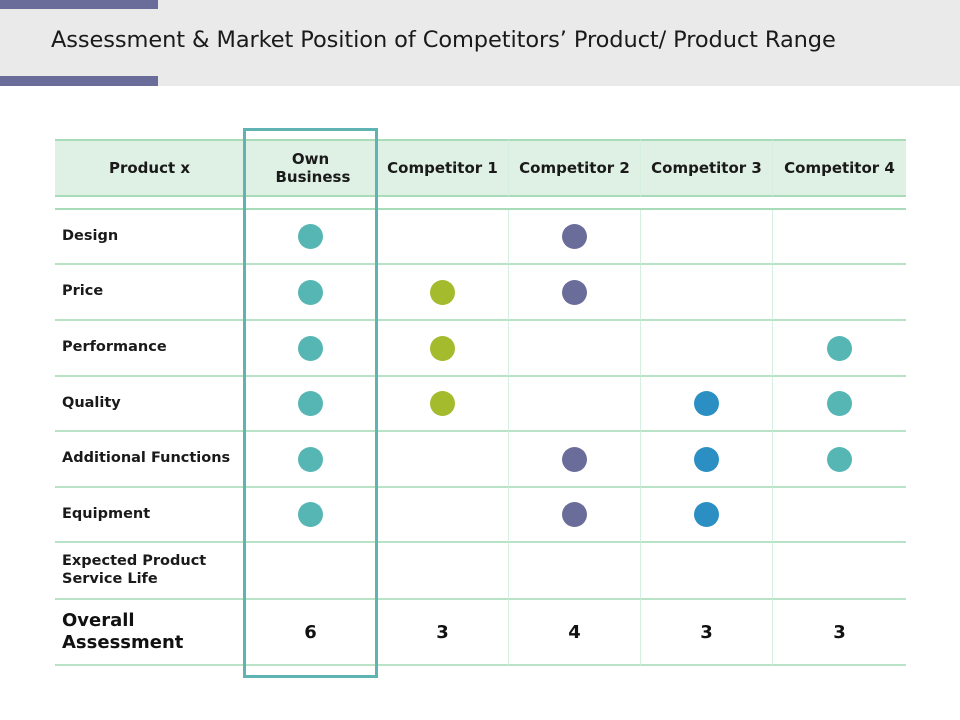  I want to click on column-header-label: Competitor 4, so click(839, 168).